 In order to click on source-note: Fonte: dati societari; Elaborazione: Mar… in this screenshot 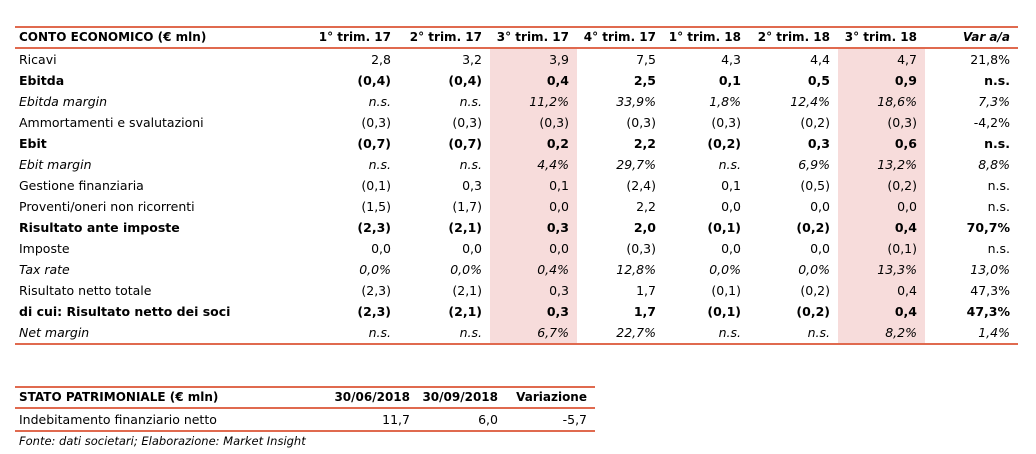, I will do `click(162, 441)`.